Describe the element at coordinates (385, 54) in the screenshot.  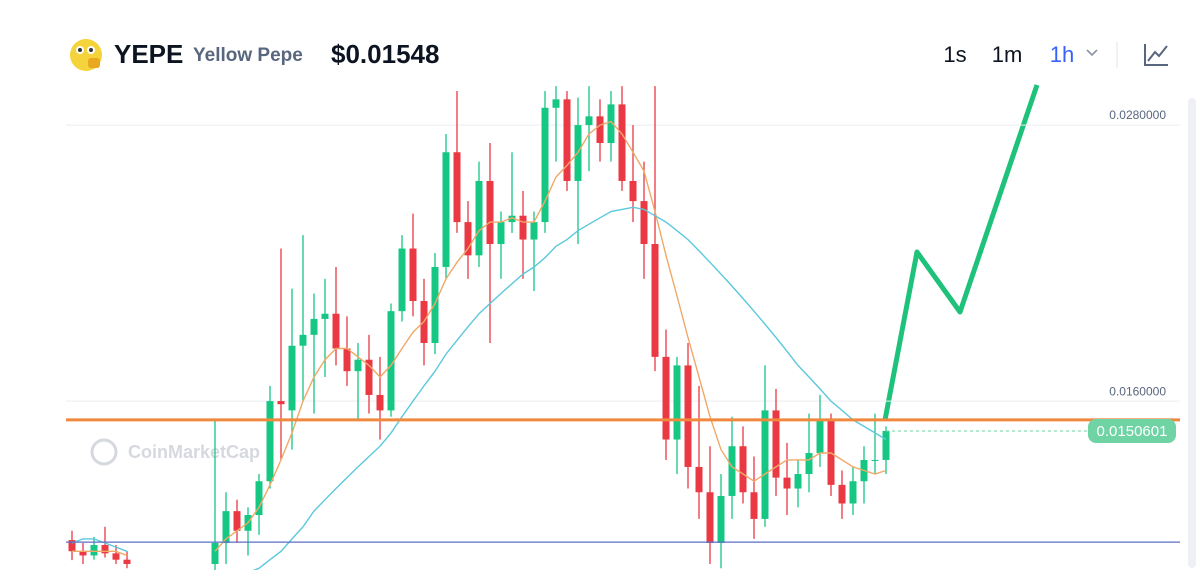
I see `price: $0.01548` at that location.